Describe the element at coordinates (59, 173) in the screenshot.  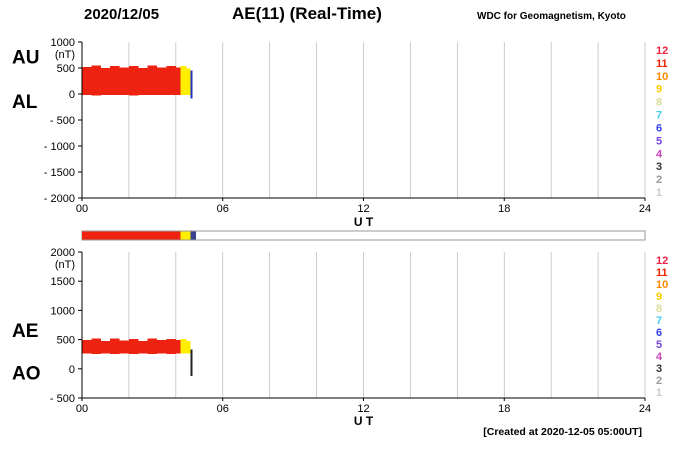
I see `y-tick-label: - 1500` at that location.